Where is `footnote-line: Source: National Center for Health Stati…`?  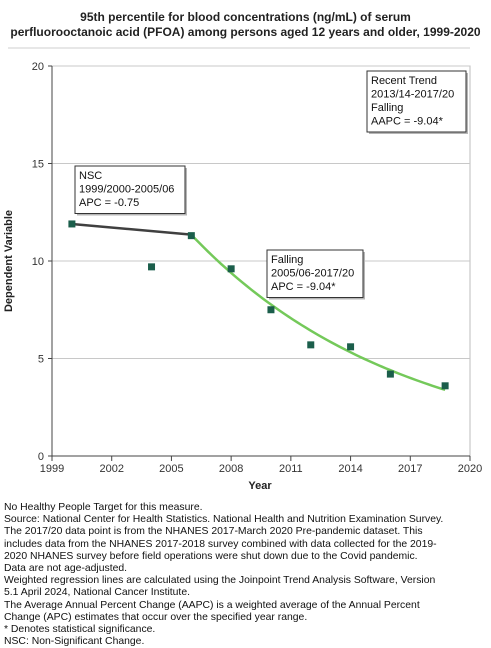
footnote-line: Source: National Center for Health Stati… is located at coordinates (224, 520).